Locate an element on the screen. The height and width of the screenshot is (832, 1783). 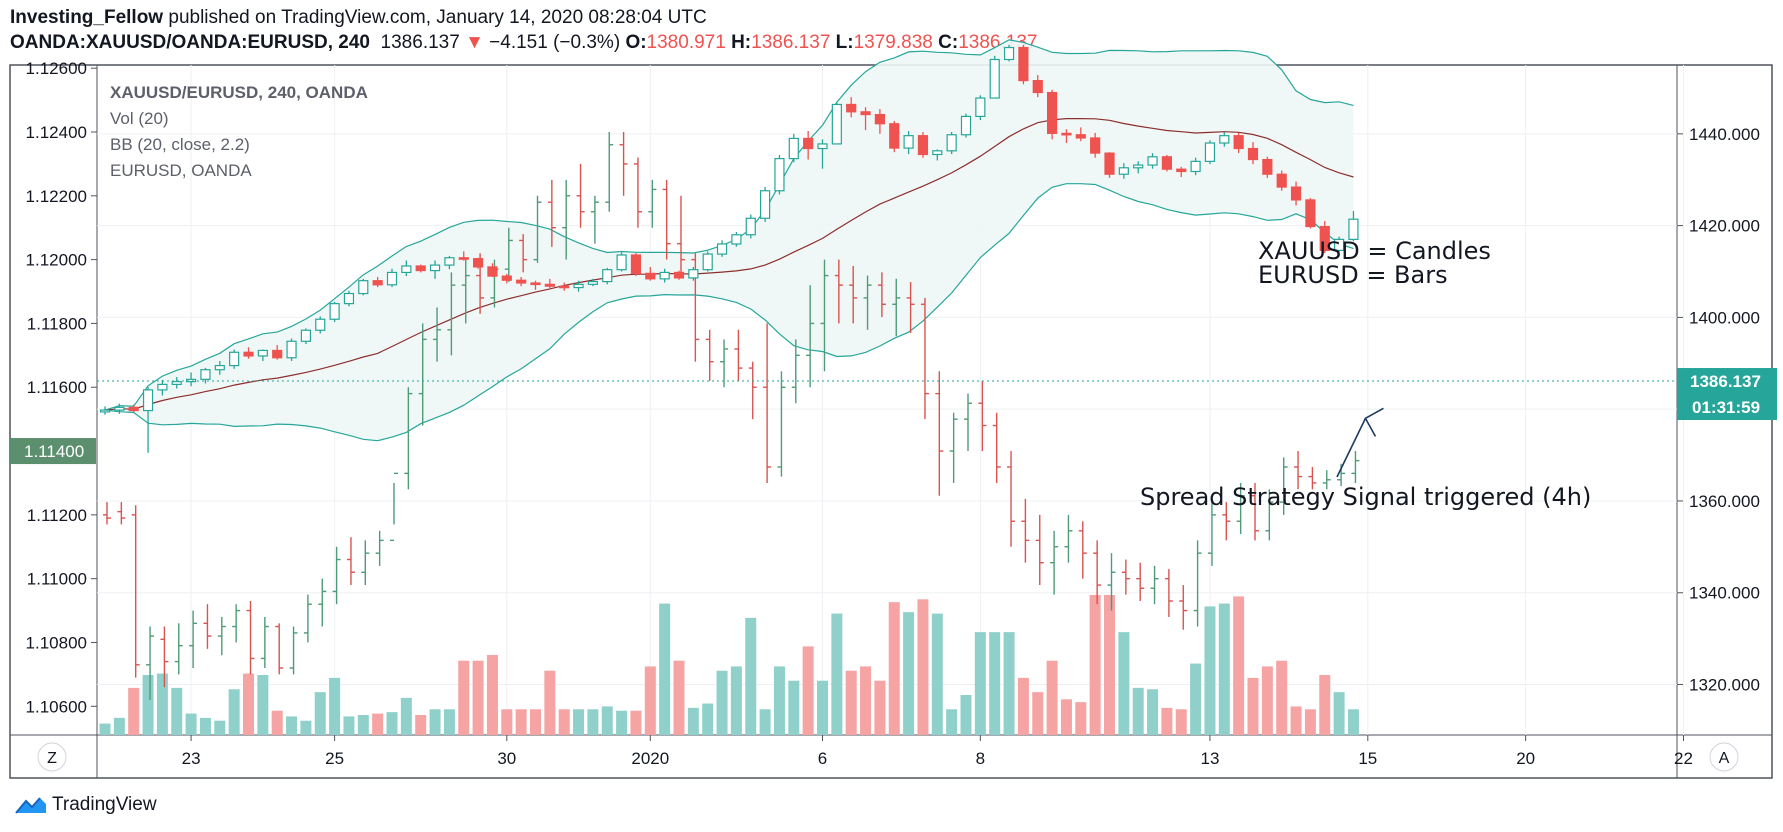
countdown-tag is located at coordinates (1727, 407).